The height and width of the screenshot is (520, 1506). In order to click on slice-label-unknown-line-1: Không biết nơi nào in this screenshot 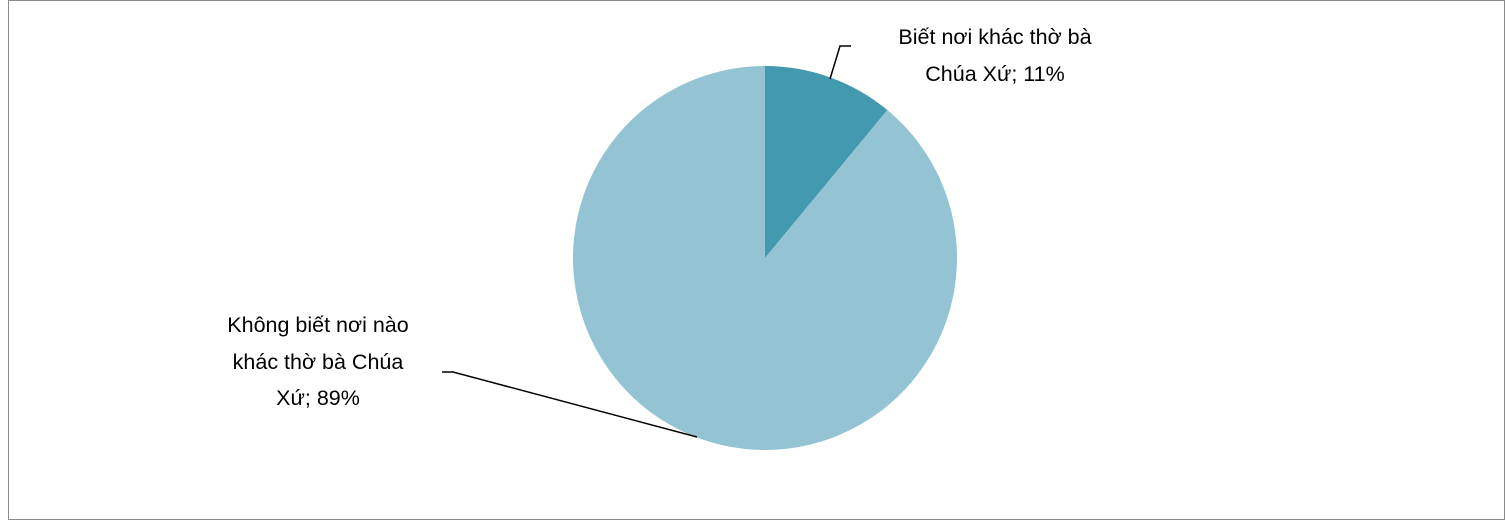, I will do `click(318, 325)`.